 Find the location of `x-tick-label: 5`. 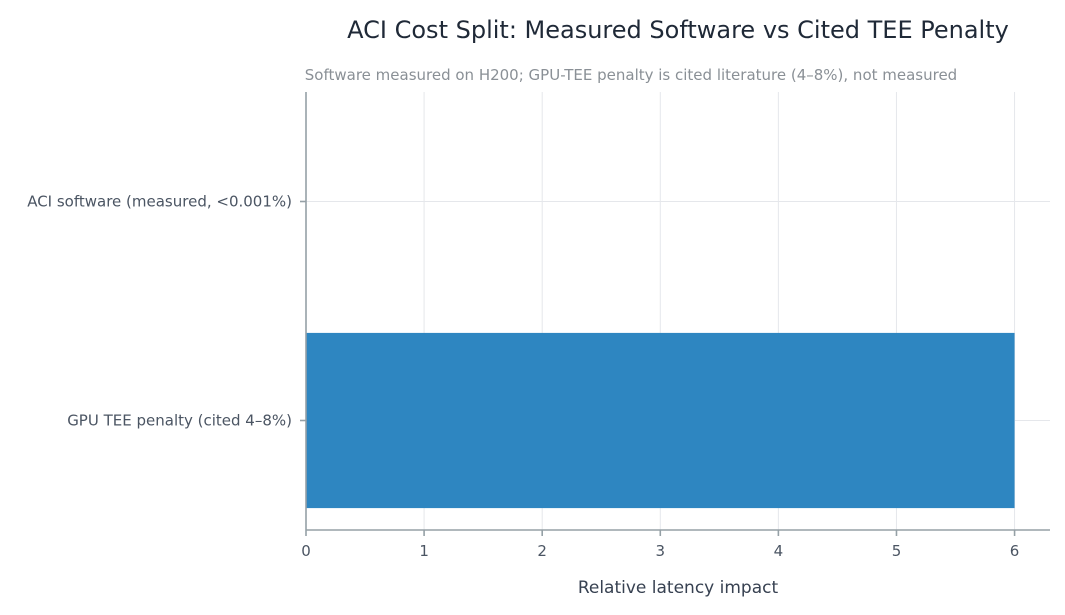

x-tick-label: 5 is located at coordinates (897, 551).